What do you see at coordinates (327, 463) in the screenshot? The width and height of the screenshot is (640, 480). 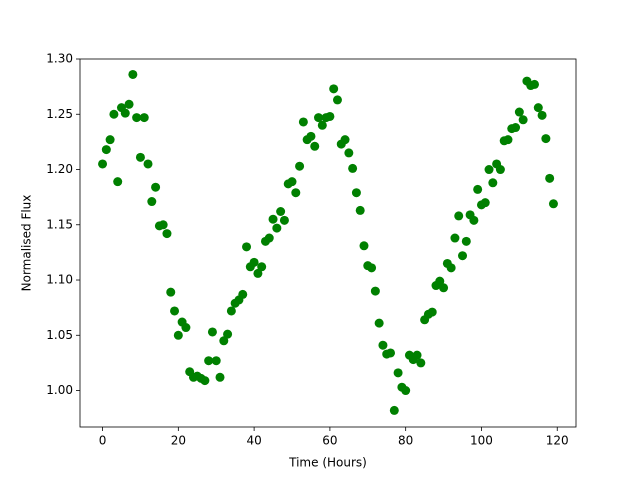 I see `x-axis-label: Time (Hours)` at bounding box center [327, 463].